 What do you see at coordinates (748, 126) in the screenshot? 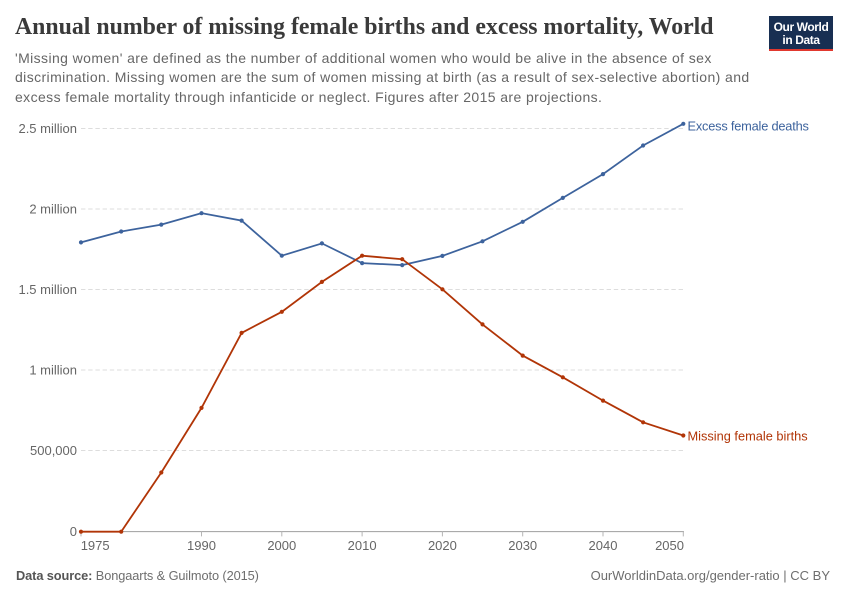
I see `svg-text: Excess female deaths` at bounding box center [748, 126].